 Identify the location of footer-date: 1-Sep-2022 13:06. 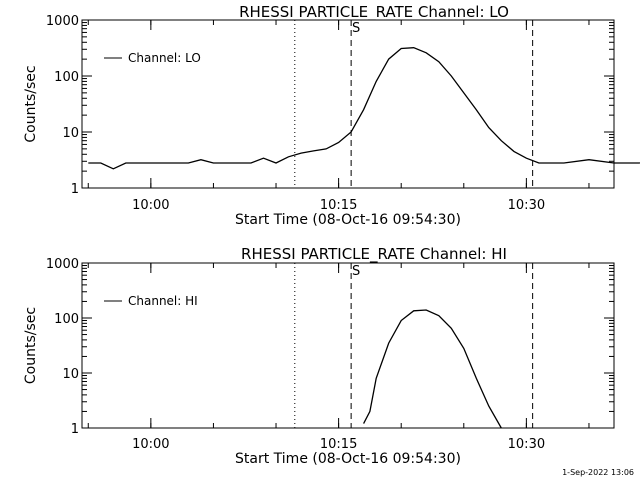
(598, 472).